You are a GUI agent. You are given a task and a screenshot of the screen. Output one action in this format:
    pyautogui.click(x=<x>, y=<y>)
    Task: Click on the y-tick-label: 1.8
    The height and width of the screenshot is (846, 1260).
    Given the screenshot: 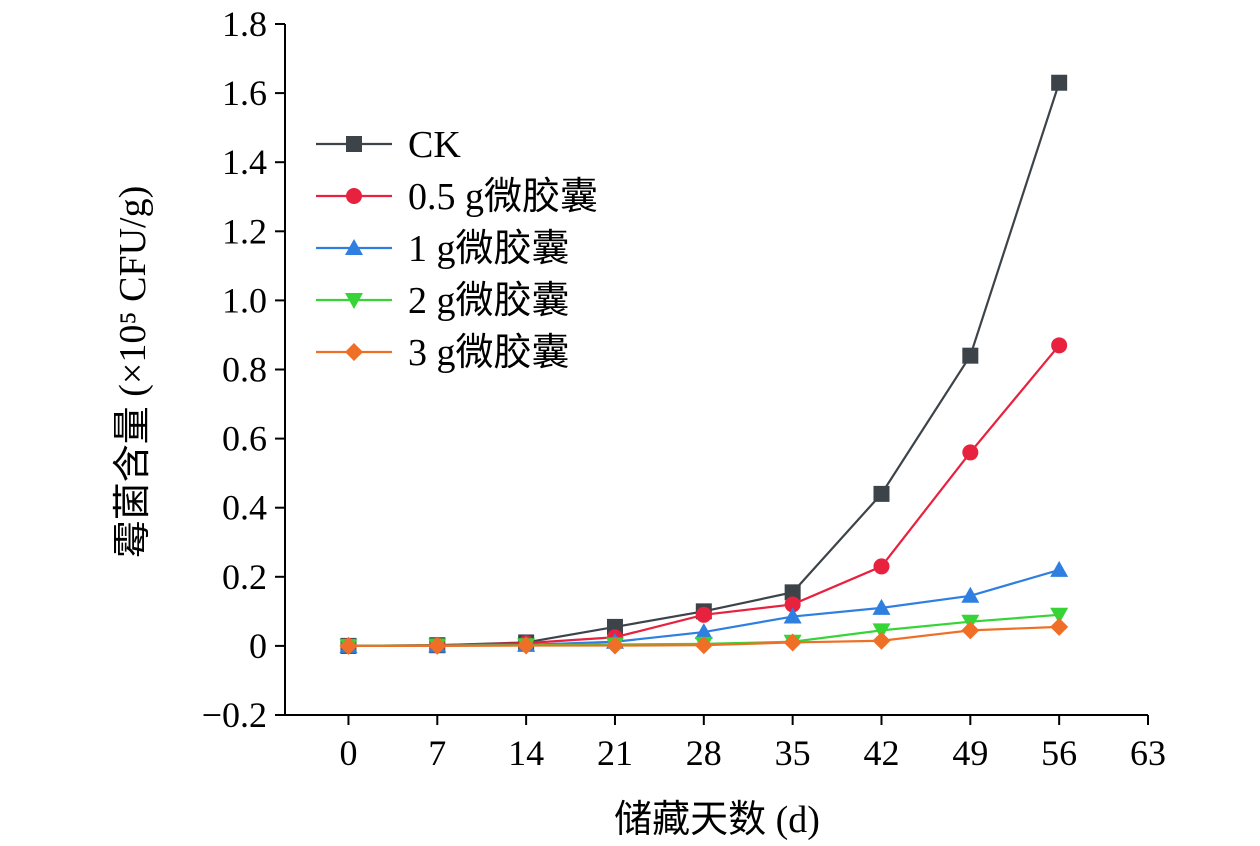 What is the action you would take?
    pyautogui.click(x=244, y=24)
    